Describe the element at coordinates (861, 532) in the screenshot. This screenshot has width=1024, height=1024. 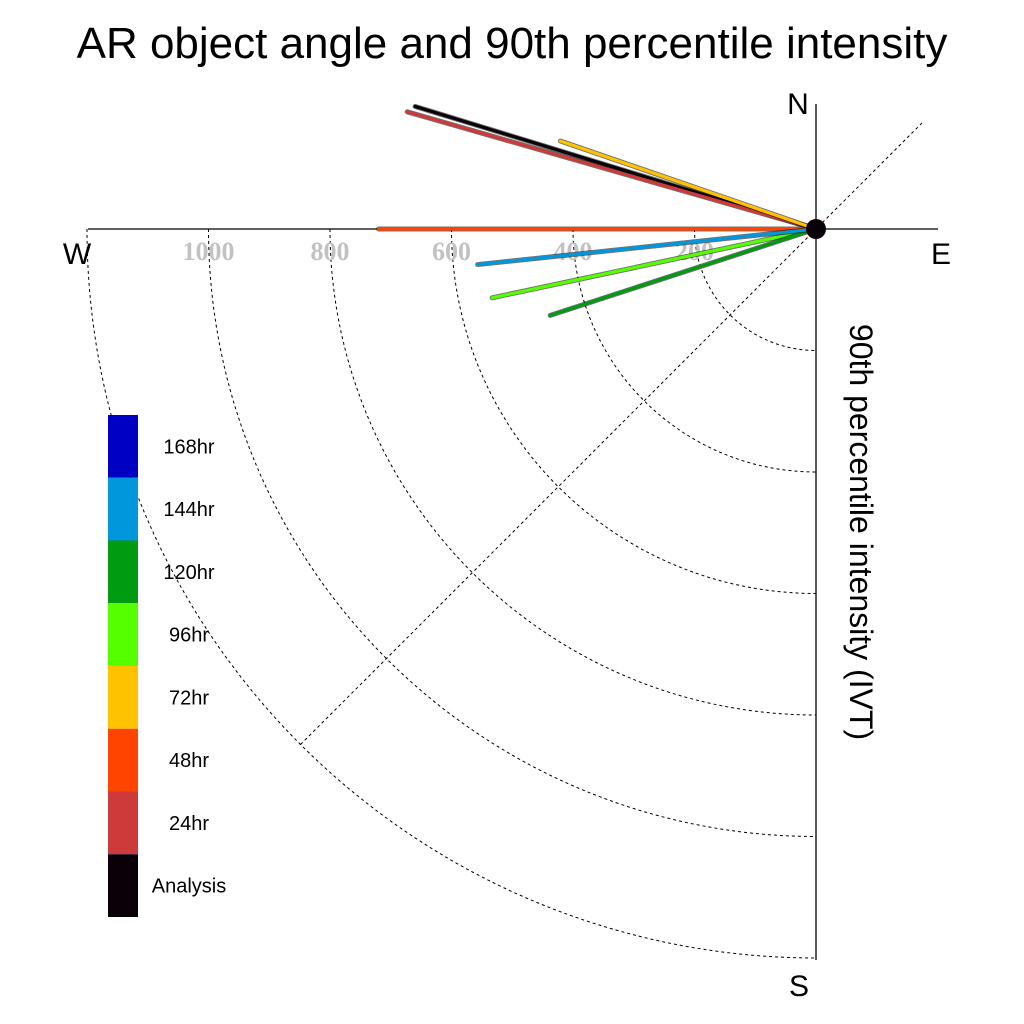
I see `y-axis-label: 90th percentile intensity (IVT)` at that location.